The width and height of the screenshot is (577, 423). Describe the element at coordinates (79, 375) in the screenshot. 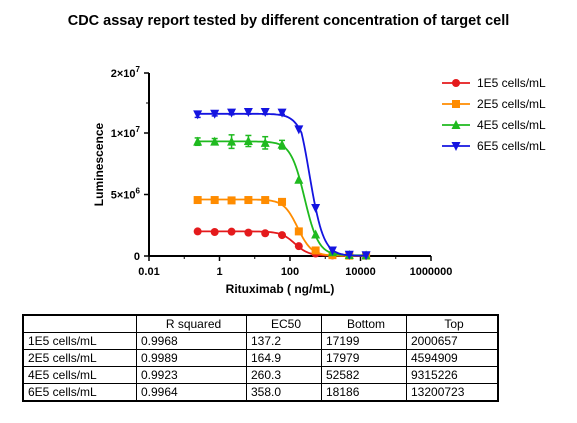

I see `table-cell: 4E5 cells/mL` at that location.